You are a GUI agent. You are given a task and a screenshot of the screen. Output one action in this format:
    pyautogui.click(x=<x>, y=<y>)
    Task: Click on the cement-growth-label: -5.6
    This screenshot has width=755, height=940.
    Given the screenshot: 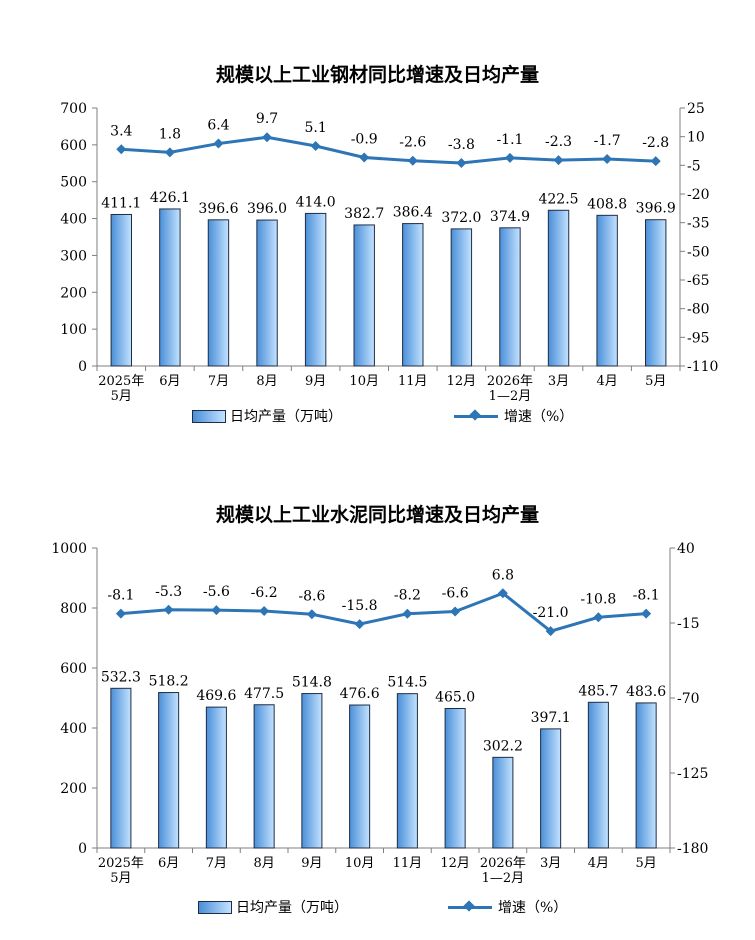 What is the action you would take?
    pyautogui.click(x=216, y=592)
    